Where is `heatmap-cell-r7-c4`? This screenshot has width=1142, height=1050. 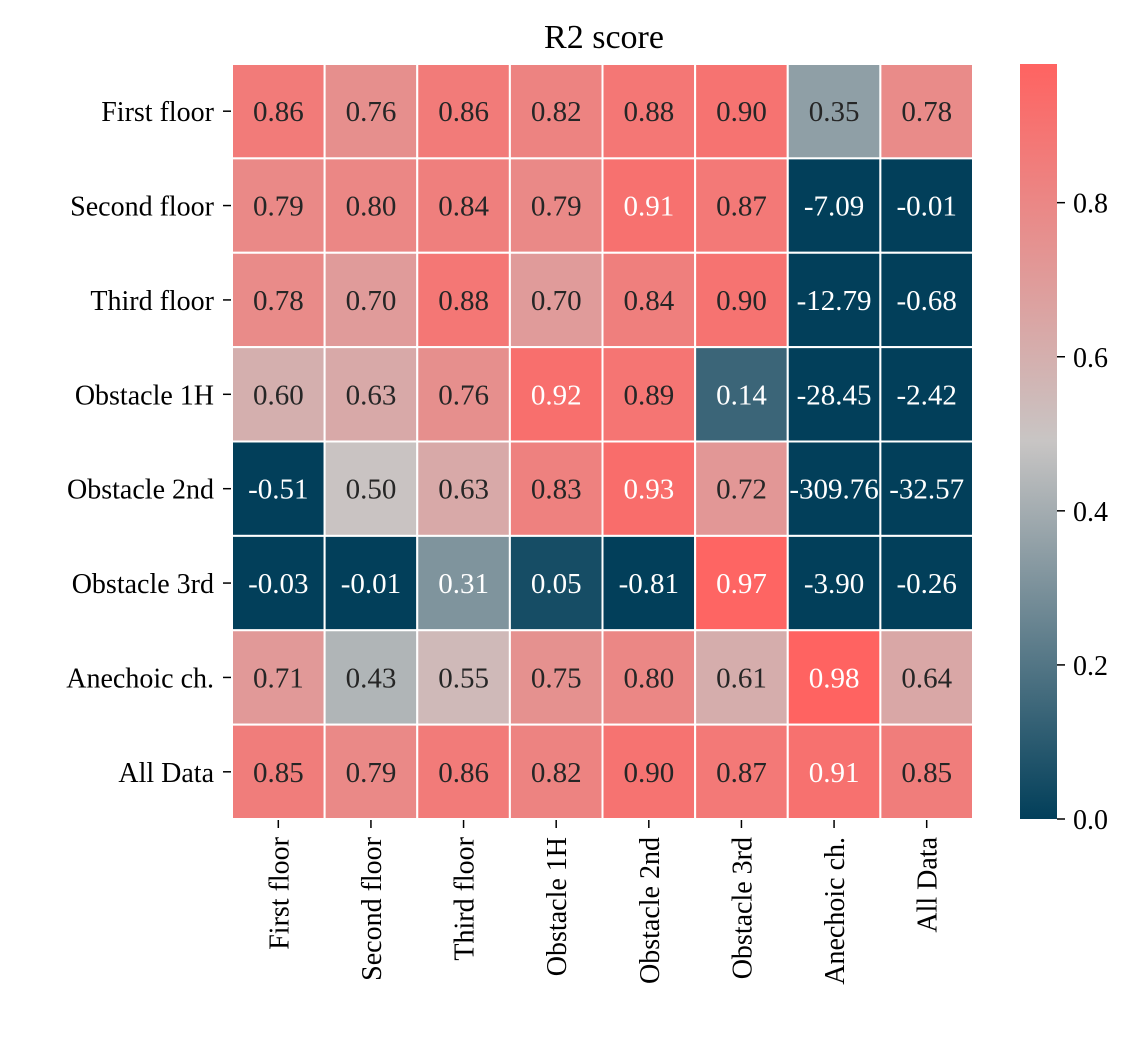 heatmap-cell-r7-c4 is located at coordinates (649, 771).